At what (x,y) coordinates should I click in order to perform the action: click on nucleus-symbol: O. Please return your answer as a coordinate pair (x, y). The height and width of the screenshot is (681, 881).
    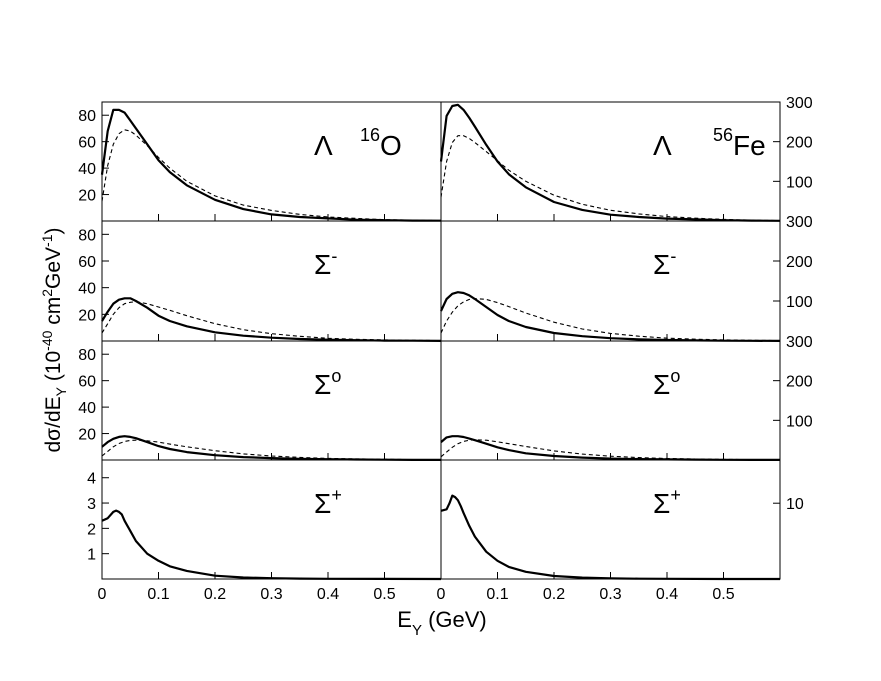
    Looking at the image, I should click on (391, 145).